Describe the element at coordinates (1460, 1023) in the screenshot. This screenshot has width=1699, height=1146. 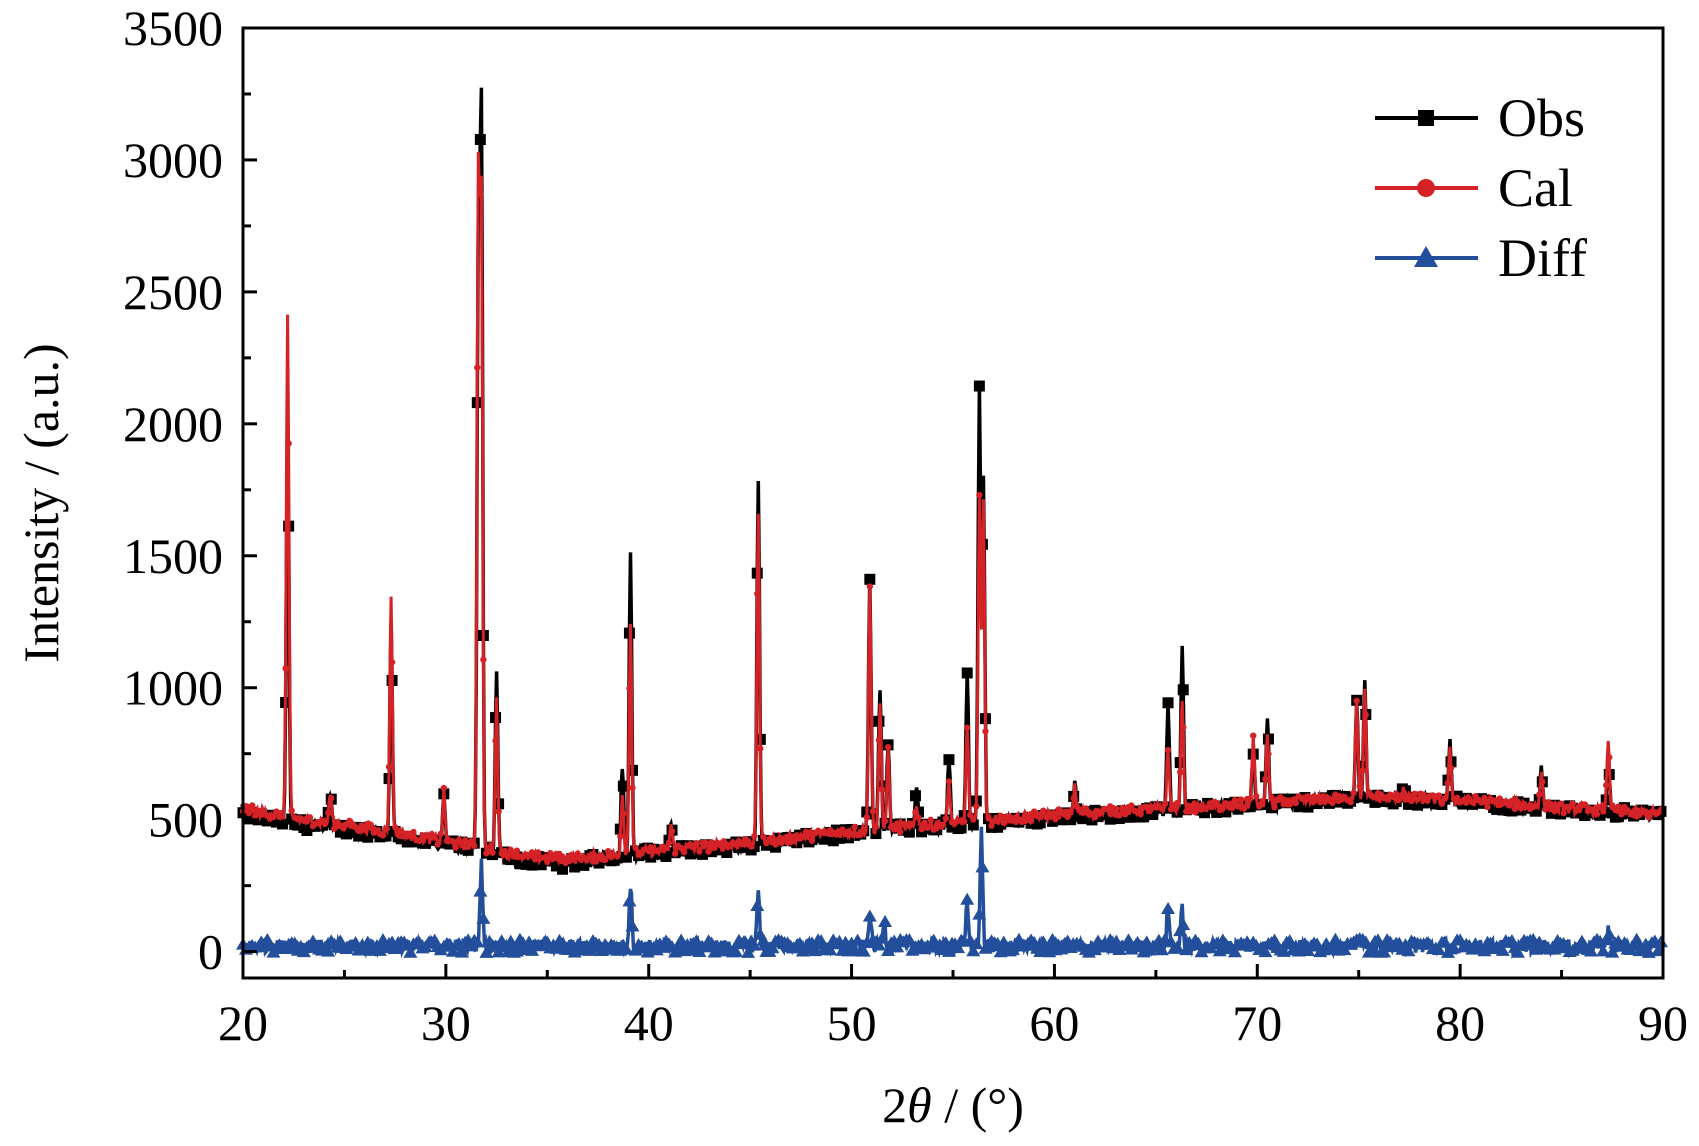
I see `x-tick-label: 80` at that location.